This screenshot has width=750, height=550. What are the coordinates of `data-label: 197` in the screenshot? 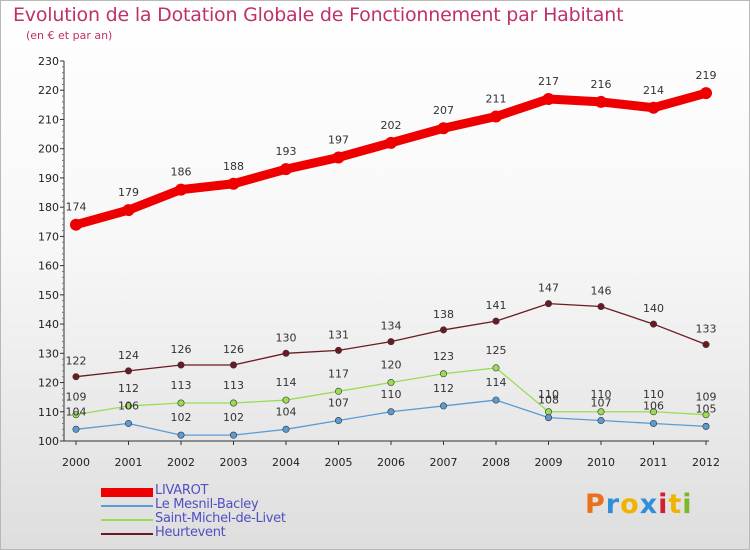 It's located at (338, 139).